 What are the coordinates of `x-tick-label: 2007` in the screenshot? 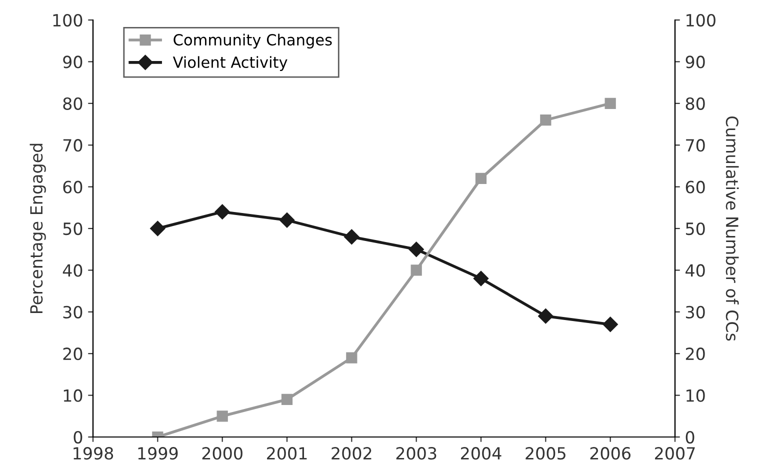 It's located at (675, 453).